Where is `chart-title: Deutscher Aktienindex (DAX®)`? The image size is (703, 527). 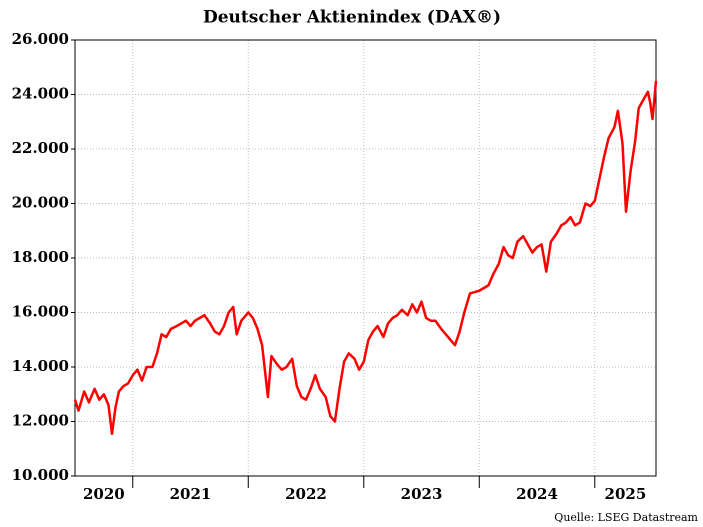 chart-title: Deutscher Aktienindex (DAX®) is located at coordinates (352, 18).